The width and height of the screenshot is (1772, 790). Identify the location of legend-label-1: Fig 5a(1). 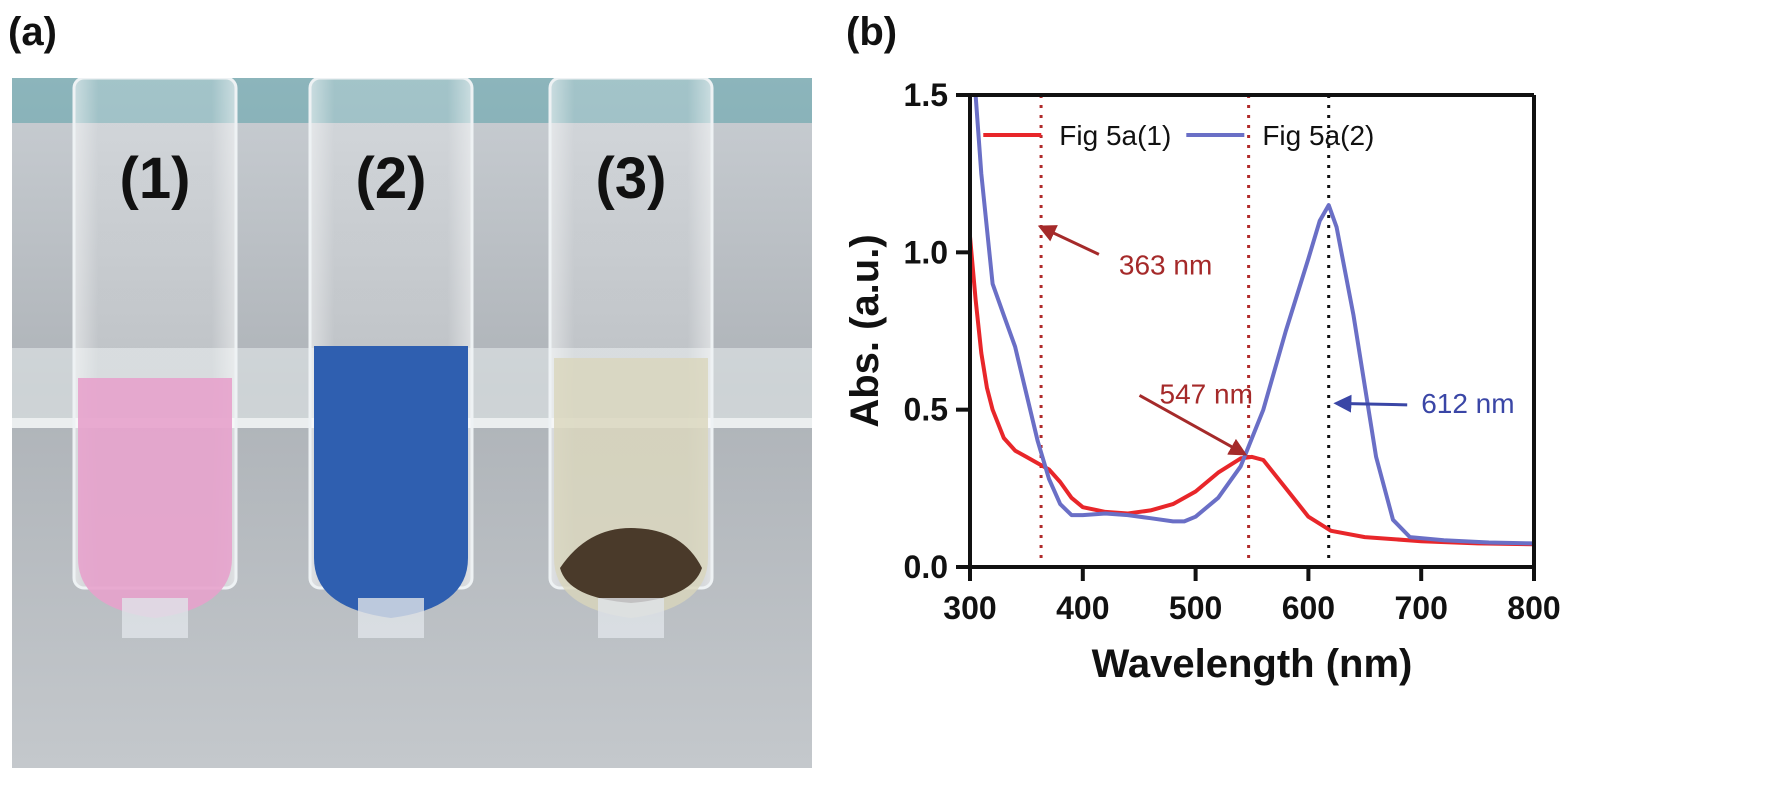
(1115, 135).